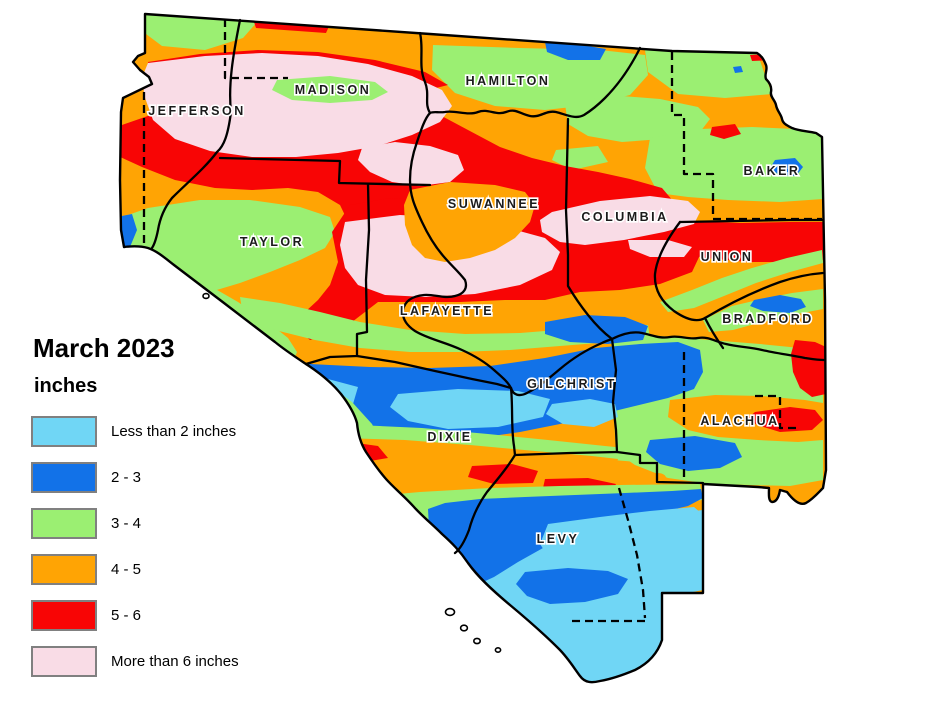  Describe the element at coordinates (680, 271) in the screenshot. I see `boundary-union-west` at that location.